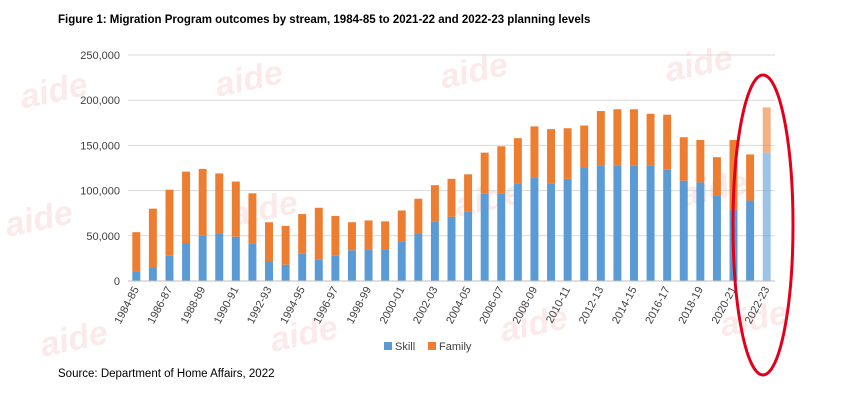 Image resolution: width=850 pixels, height=410 pixels. Describe the element at coordinates (625, 305) in the screenshot. I see `x-tick-label: 2014-15` at that location.